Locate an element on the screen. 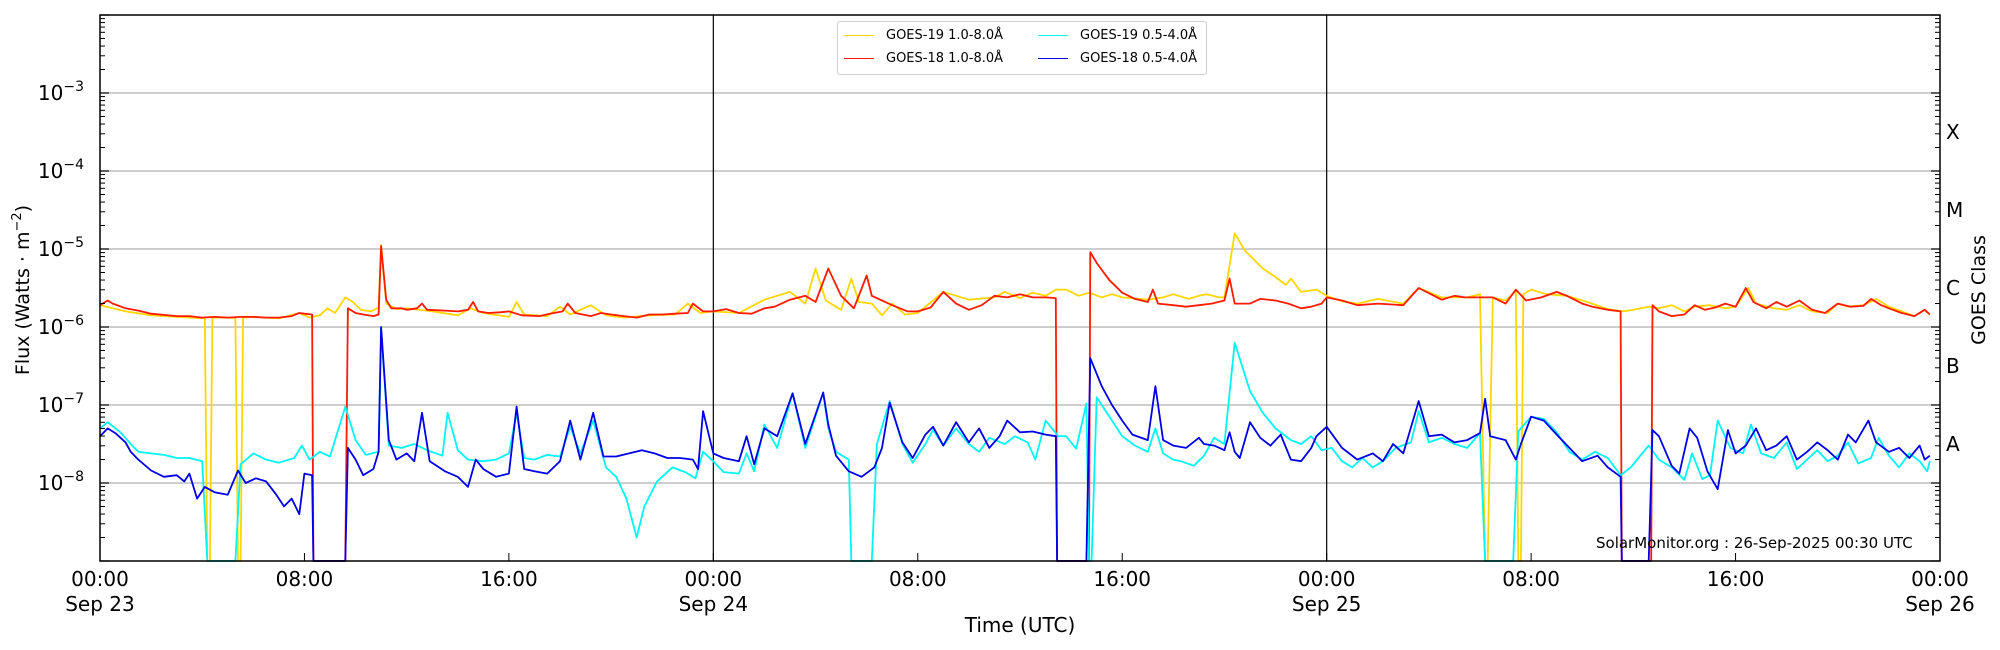  y-axis-label: Flux (Watts · m−2) is located at coordinates (22, 290).